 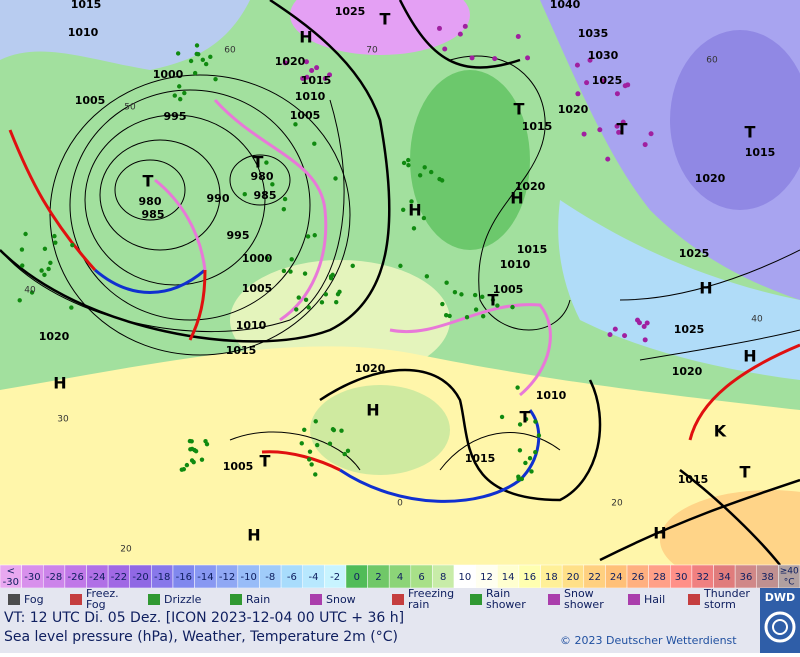 I want to click on grid-label: 20, so click(x=617, y=504).